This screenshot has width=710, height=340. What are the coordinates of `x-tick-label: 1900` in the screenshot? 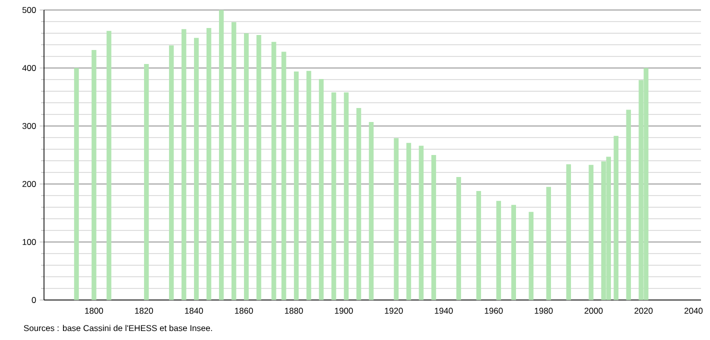 It's located at (343, 311).